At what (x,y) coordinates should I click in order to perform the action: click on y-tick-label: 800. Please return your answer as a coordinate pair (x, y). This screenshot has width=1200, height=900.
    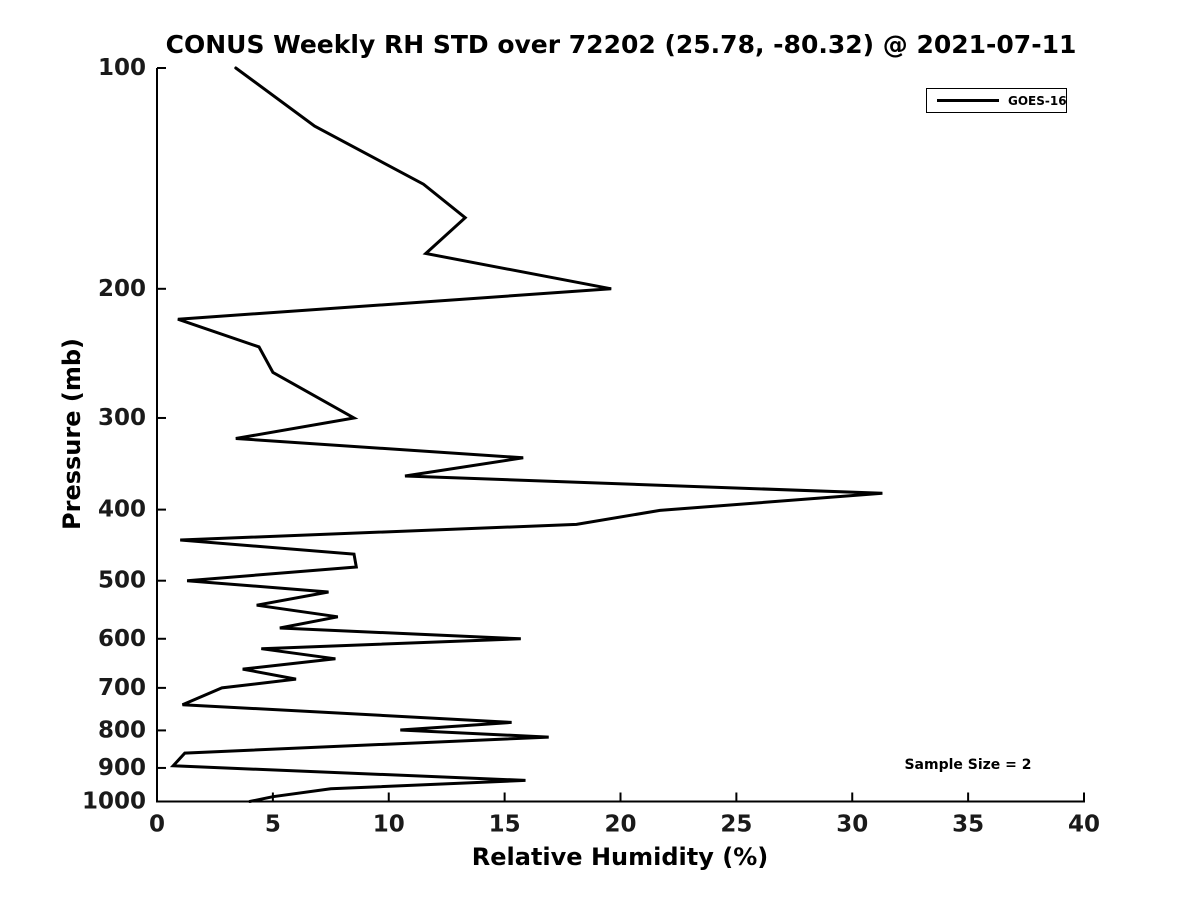
    Looking at the image, I should click on (122, 730).